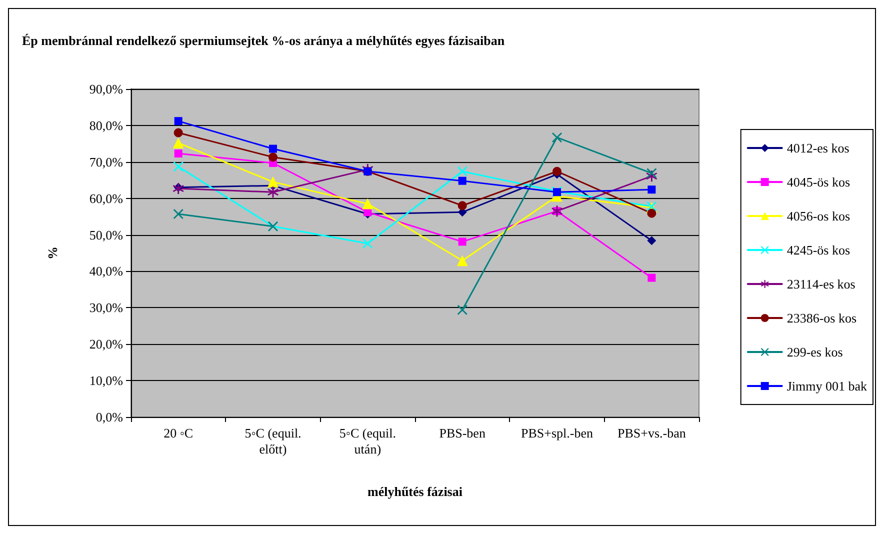  What do you see at coordinates (367, 441) in the screenshot?
I see `x-tick-label: 5◦C (equil. után)` at bounding box center [367, 441].